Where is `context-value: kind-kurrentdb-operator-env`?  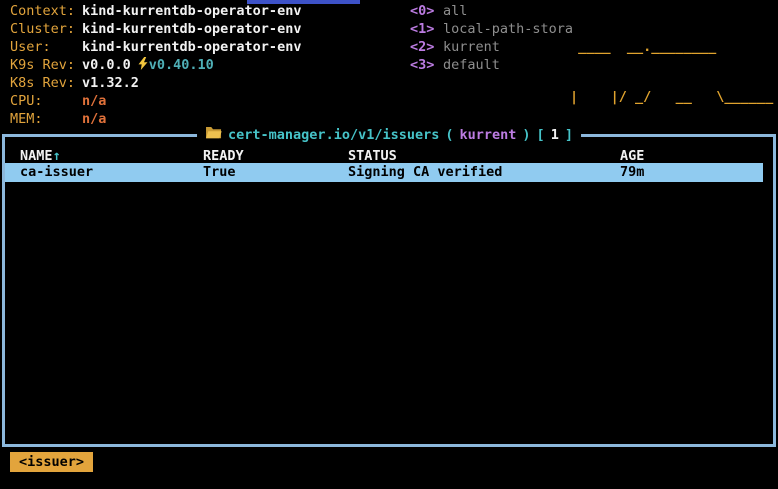 context-value: kind-kurrentdb-operator-env is located at coordinates (192, 11).